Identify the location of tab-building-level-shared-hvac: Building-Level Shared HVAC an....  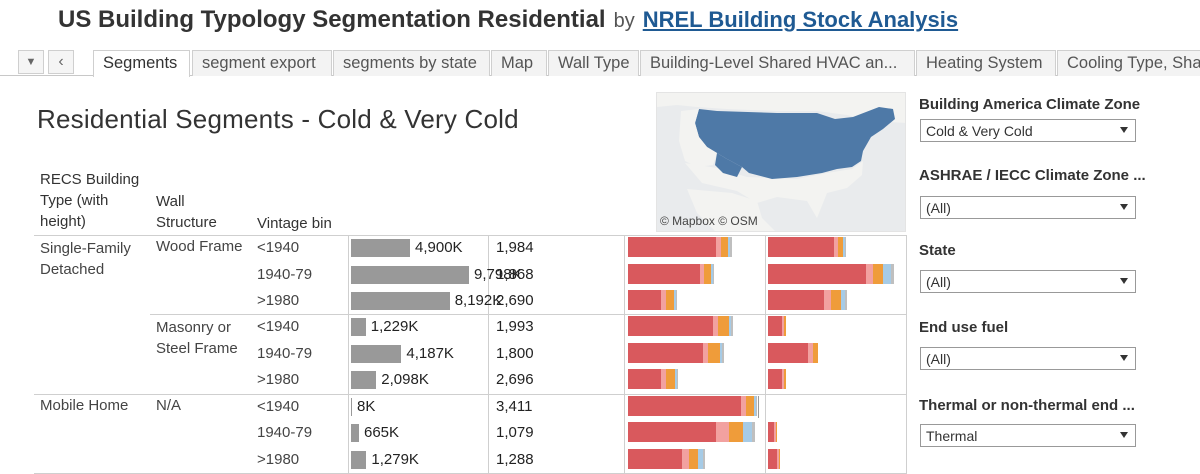
(777, 63).